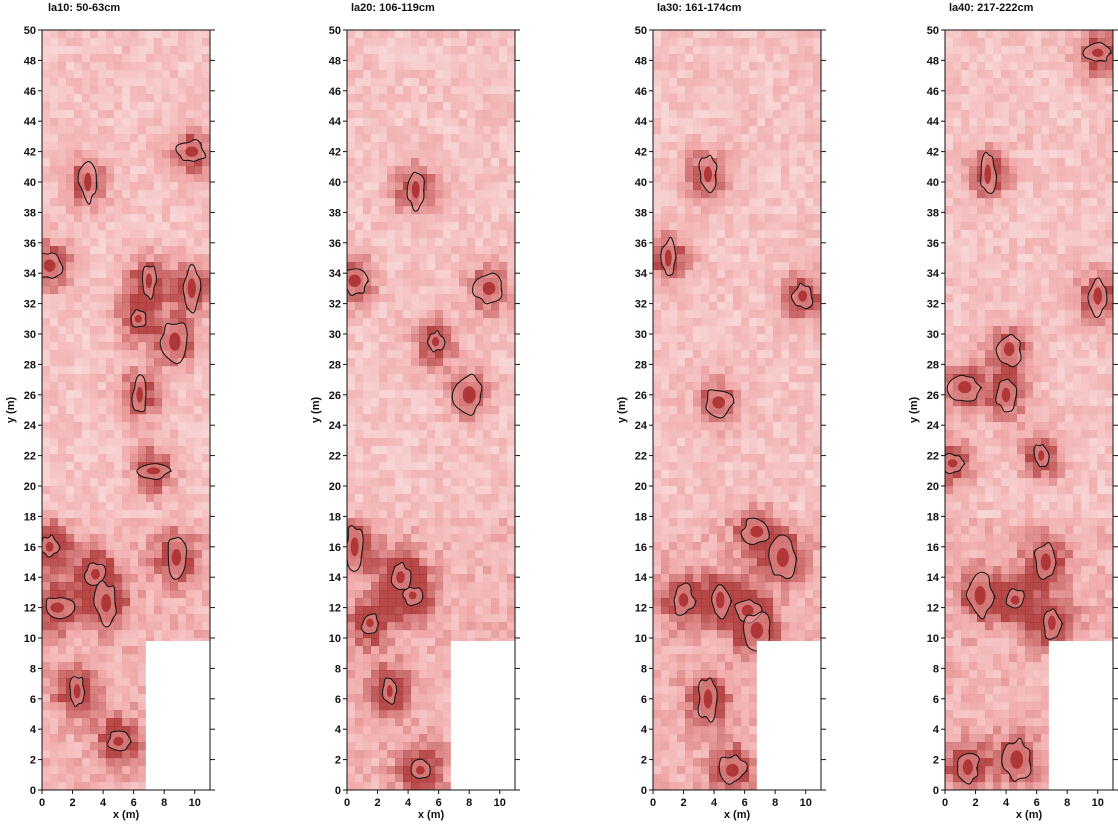  What do you see at coordinates (33, 791) in the screenshot?
I see `y-tick-label: 0` at bounding box center [33, 791].